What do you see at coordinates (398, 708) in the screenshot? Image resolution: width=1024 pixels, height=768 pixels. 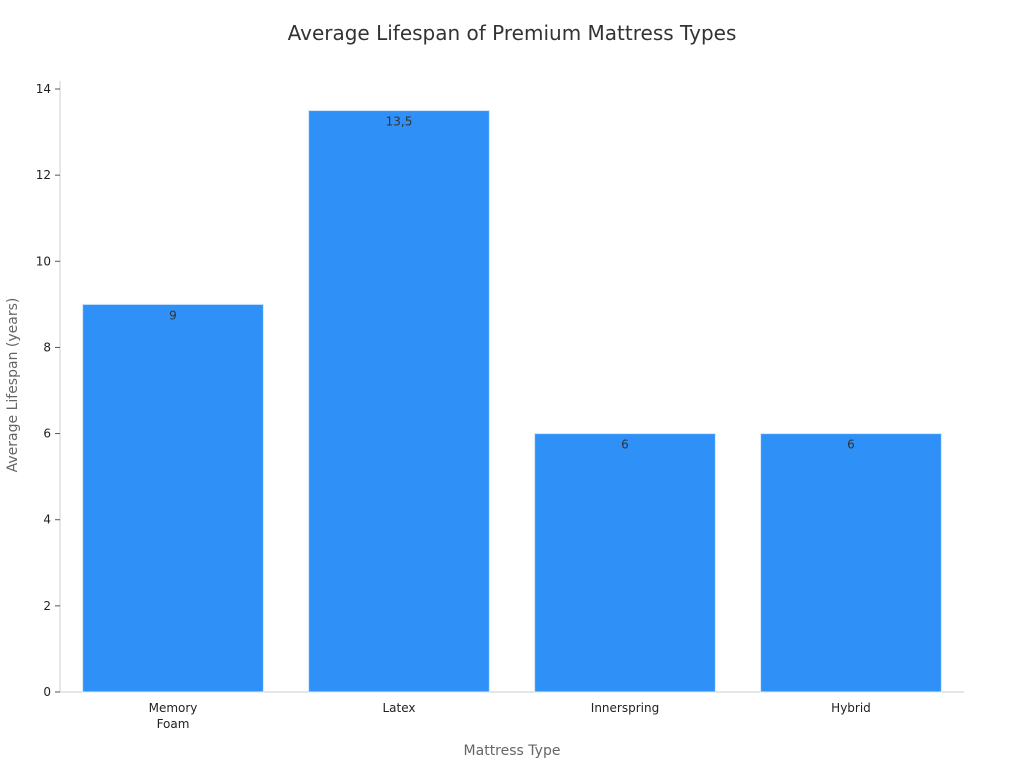 I see `x-tick-label: Latex` at bounding box center [398, 708].